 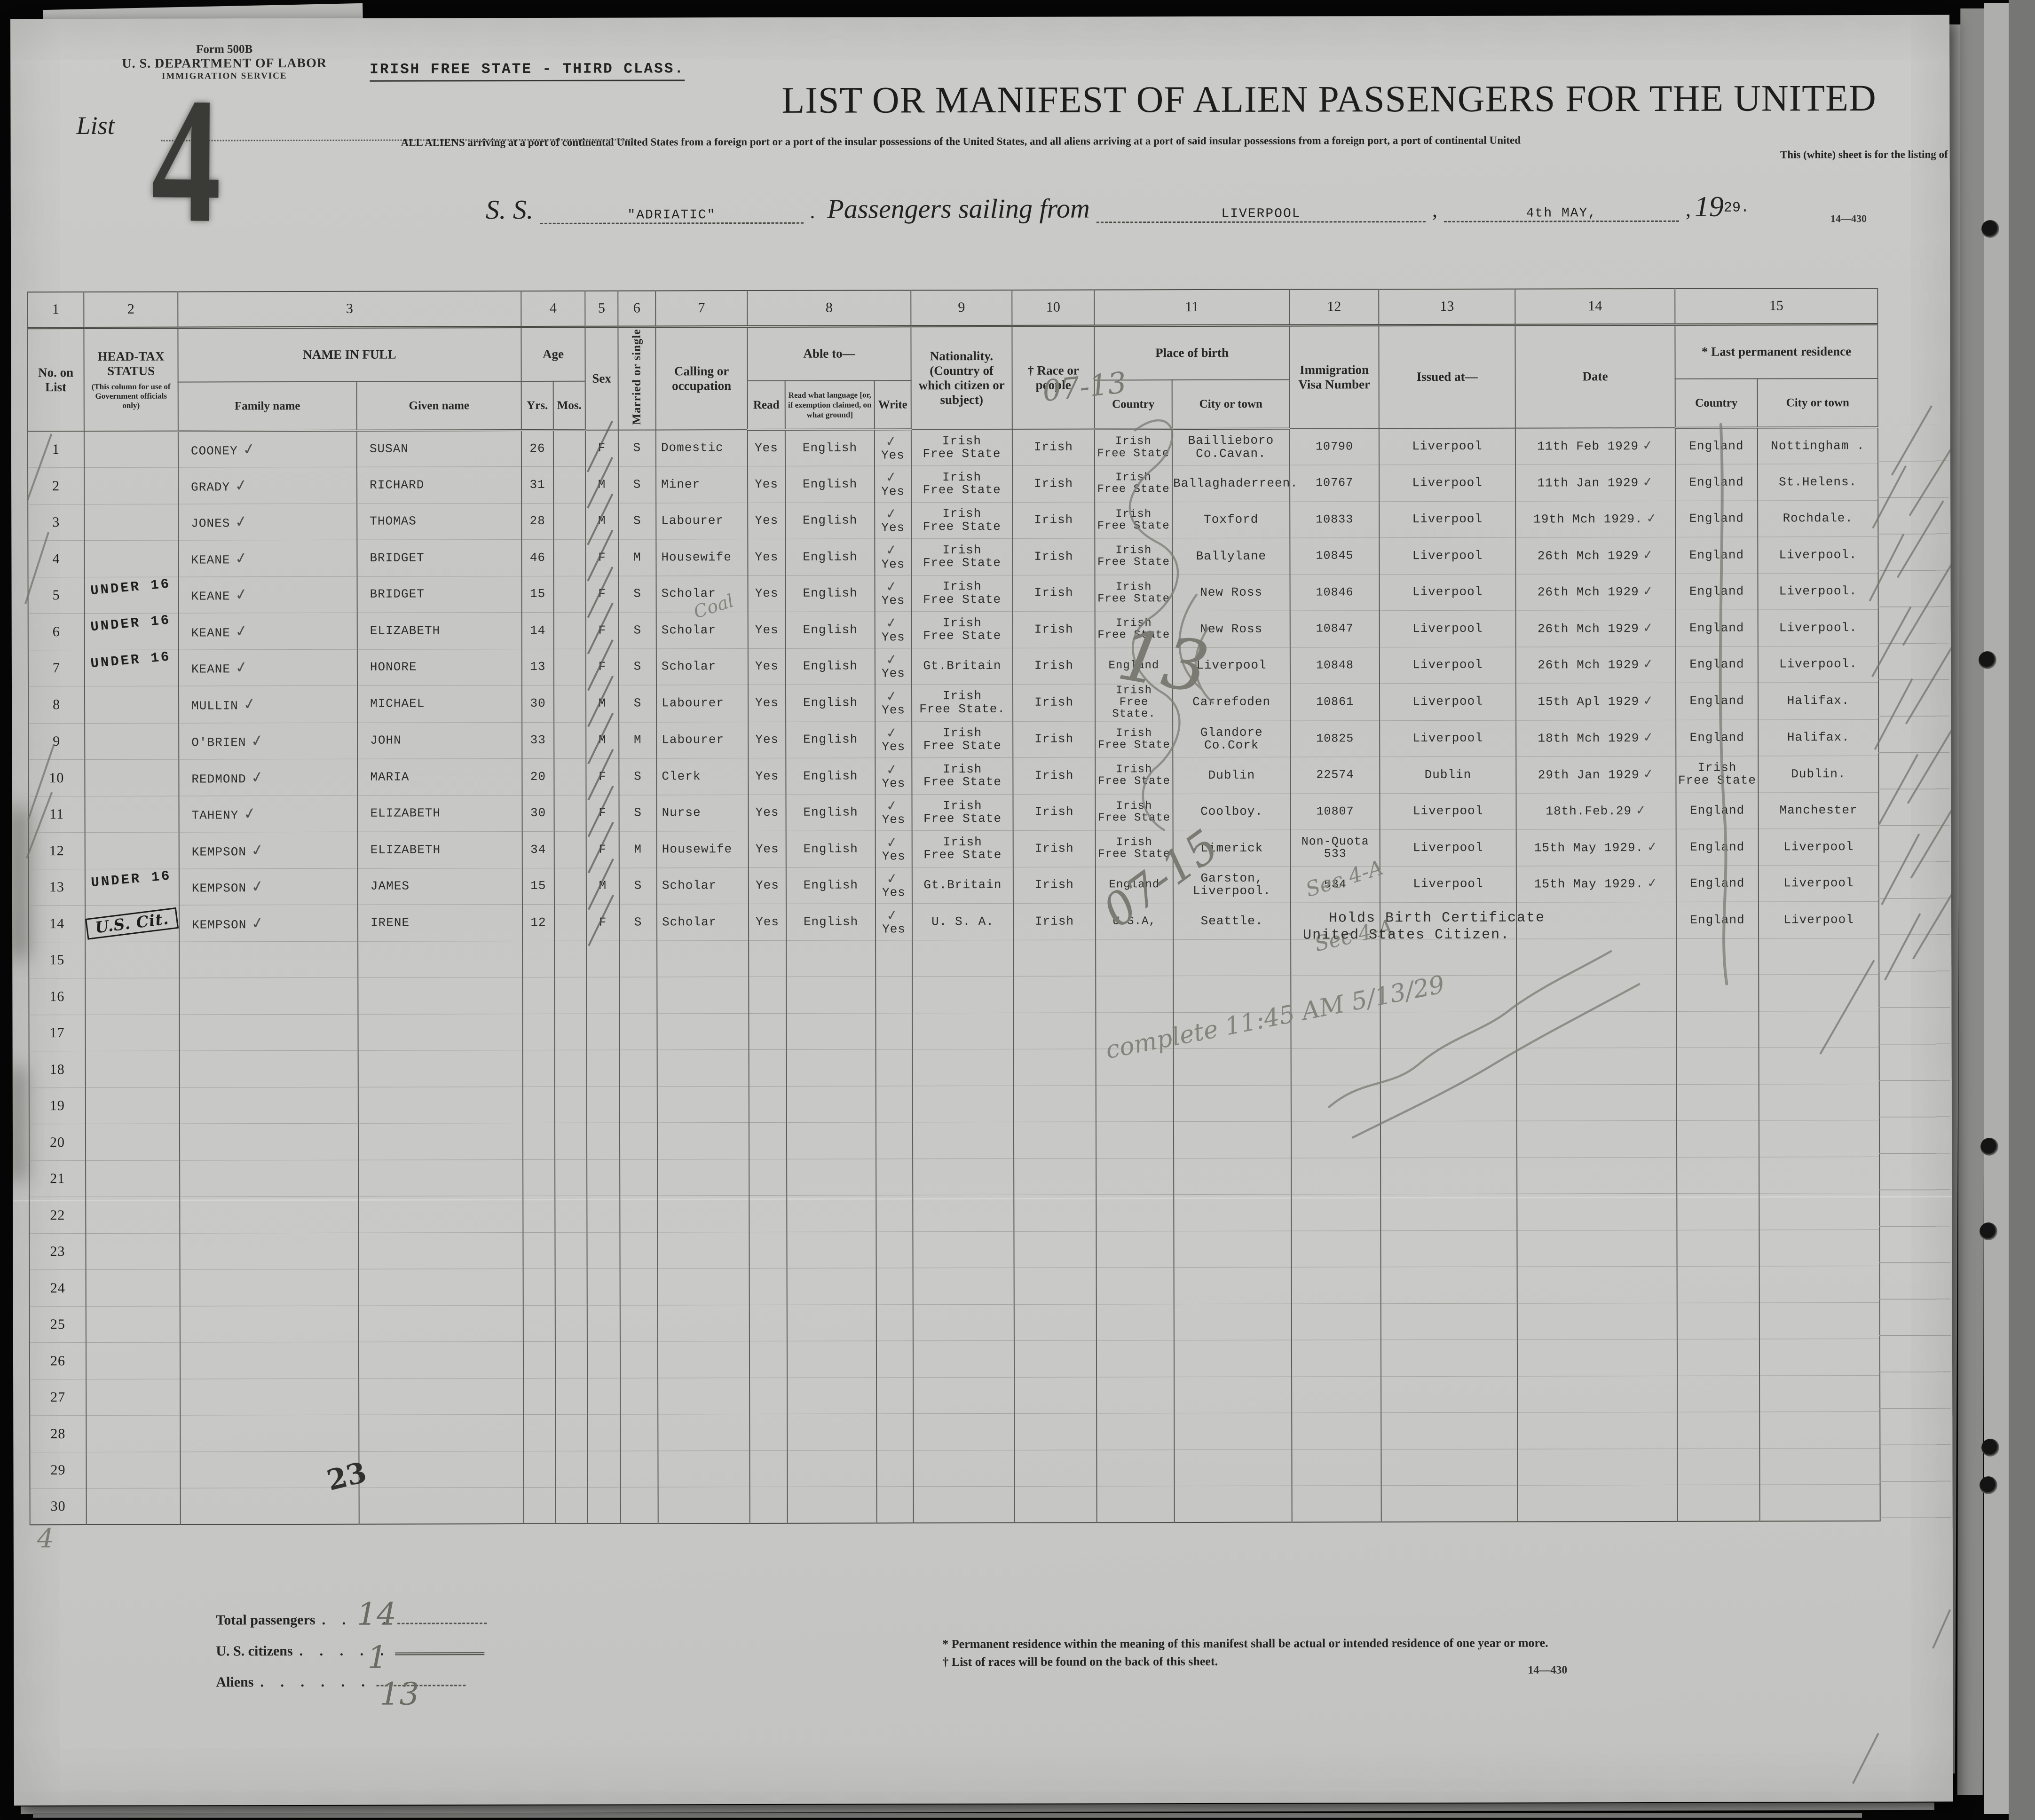 What do you see at coordinates (1818, 482) in the screenshot?
I see `cell-rcity: St.Helens.` at bounding box center [1818, 482].